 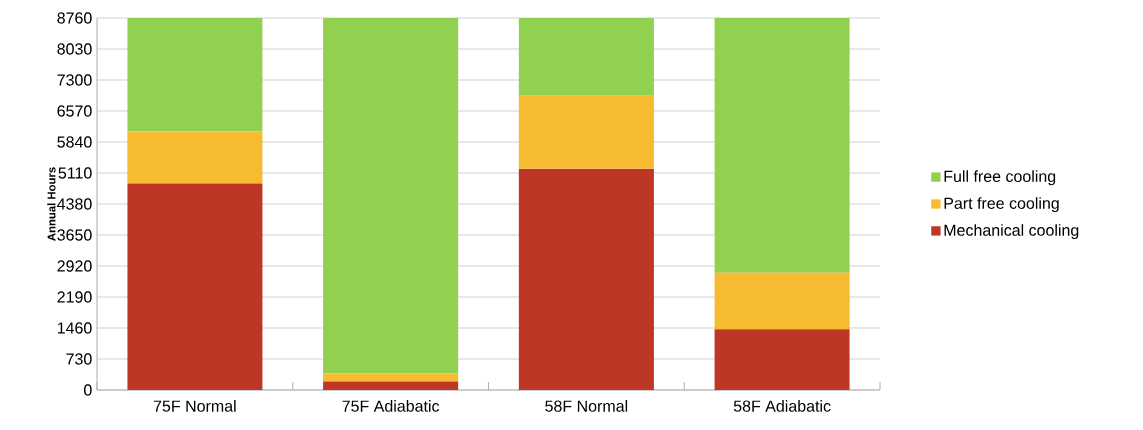 What do you see at coordinates (74, 142) in the screenshot?
I see `y-tick-label: 5840` at bounding box center [74, 142].